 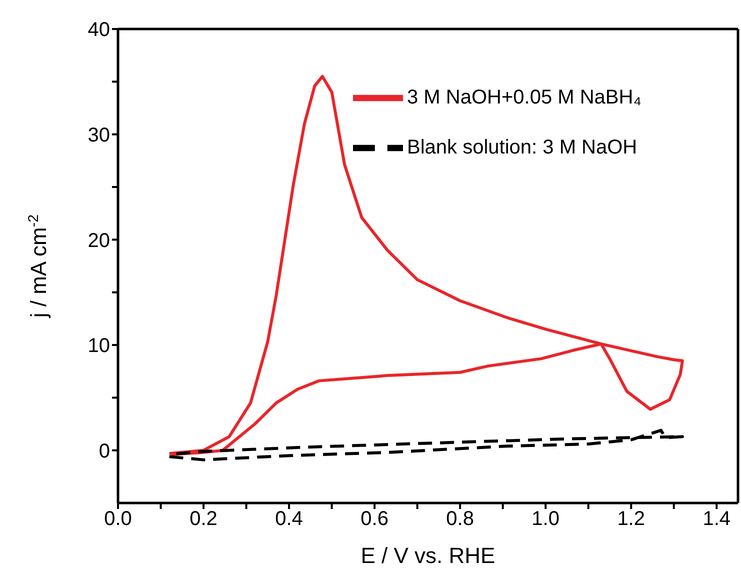 What do you see at coordinates (428, 555) in the screenshot?
I see `x-axis-title: E / V vs. RHE` at bounding box center [428, 555].